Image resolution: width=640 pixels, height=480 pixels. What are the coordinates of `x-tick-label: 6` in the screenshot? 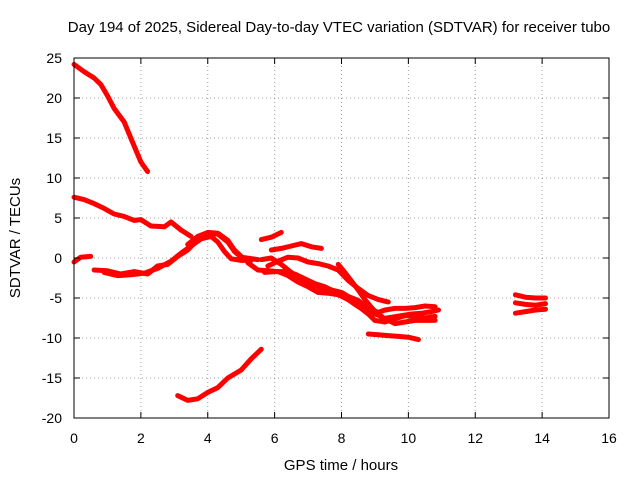 It's located at (275, 438).